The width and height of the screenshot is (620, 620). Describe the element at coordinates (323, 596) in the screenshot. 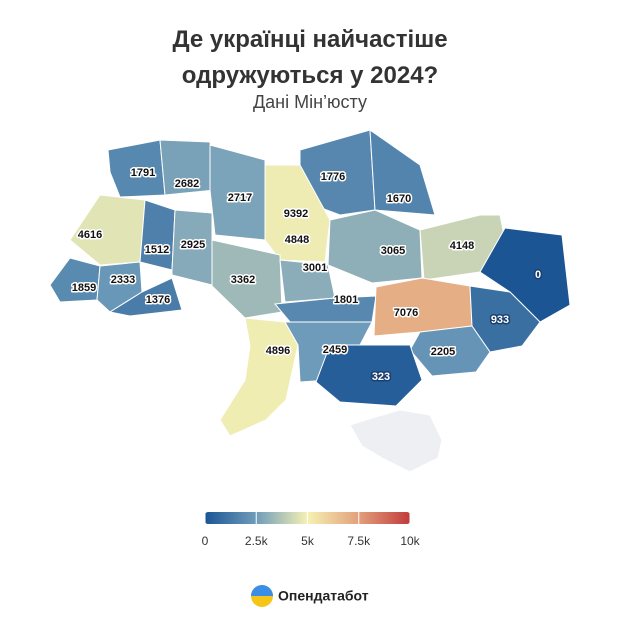

I see `brand: Опендатабот` at that location.